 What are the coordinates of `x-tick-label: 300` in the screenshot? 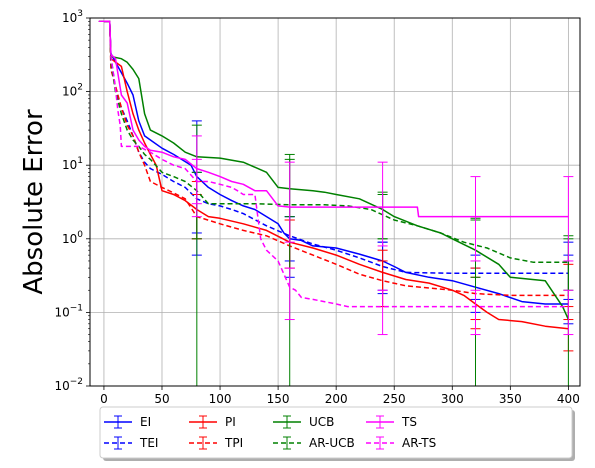 It's located at (452, 399).